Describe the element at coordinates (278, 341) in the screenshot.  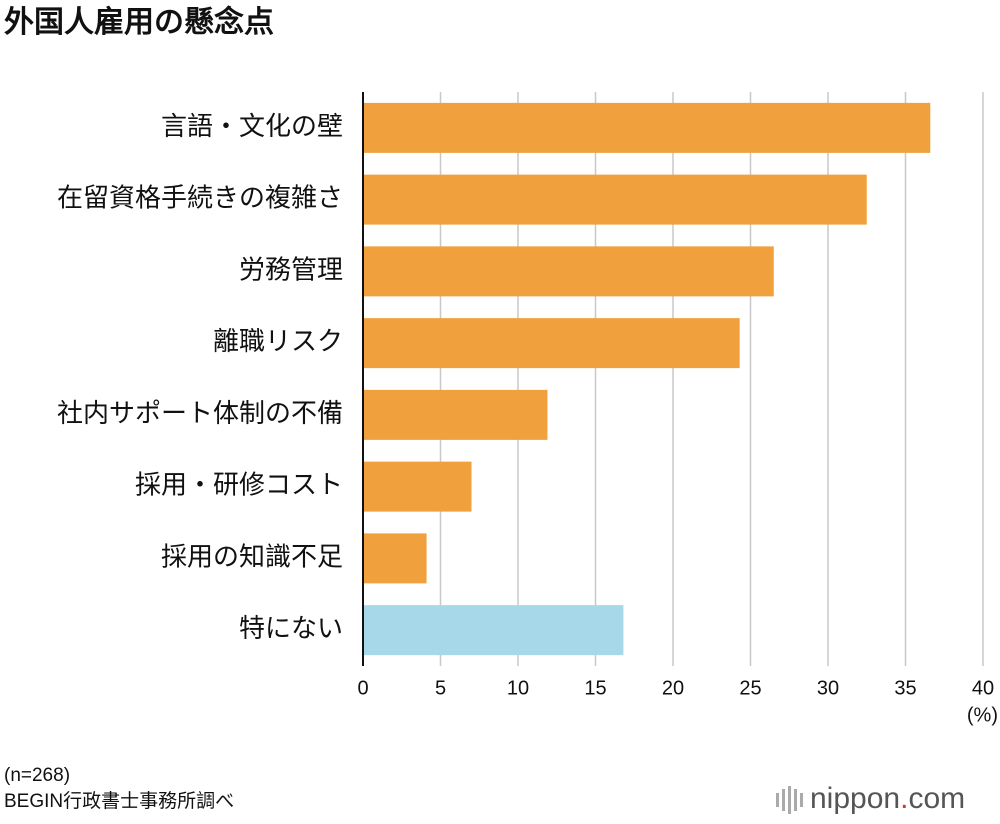
I see `y-tick-label: 離職リスク` at that location.